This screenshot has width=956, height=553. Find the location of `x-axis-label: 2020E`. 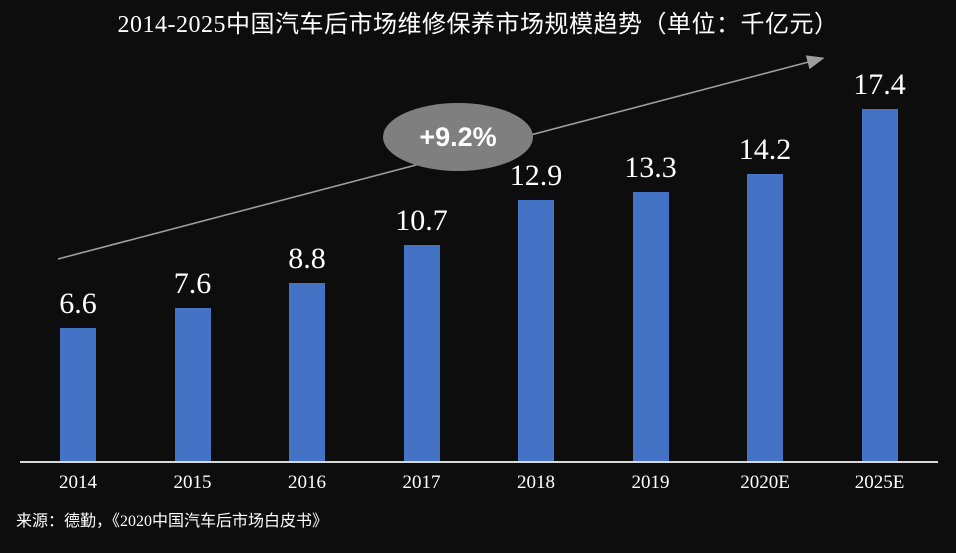

x-axis-label: 2020E is located at coordinates (765, 482).